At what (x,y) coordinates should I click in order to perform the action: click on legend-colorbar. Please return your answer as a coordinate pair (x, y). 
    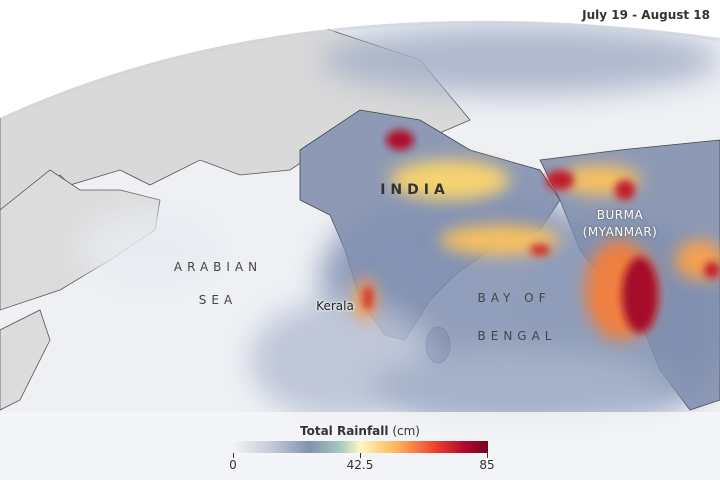
    Looking at the image, I should click on (360, 447).